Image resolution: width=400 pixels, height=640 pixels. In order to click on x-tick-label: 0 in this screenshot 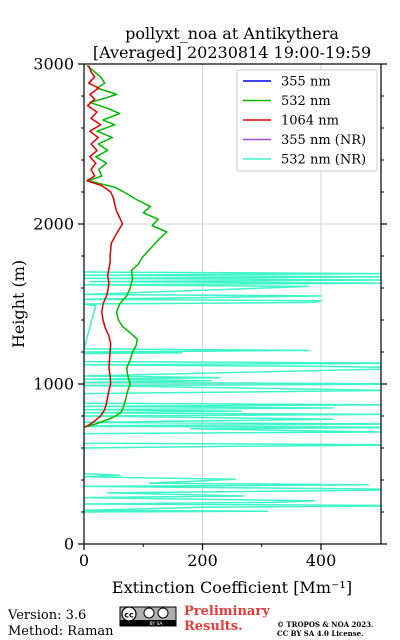, I will do `click(84, 560)`.